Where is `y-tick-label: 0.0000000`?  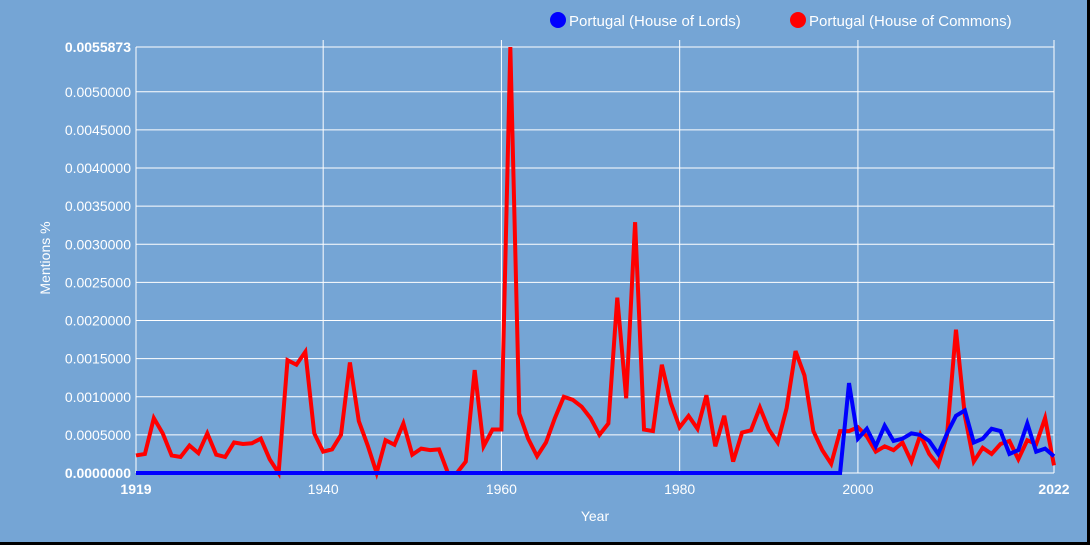
y-tick-label: 0.0000000 is located at coordinates (98, 473).